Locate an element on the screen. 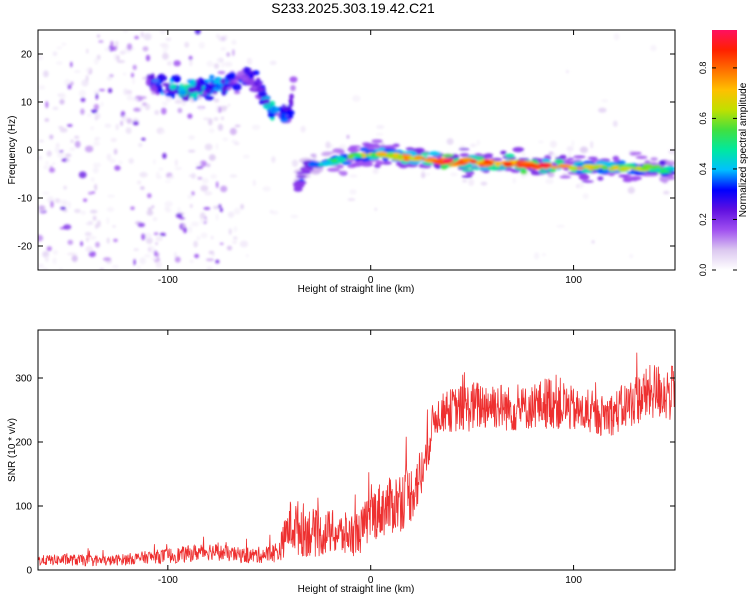 The width and height of the screenshot is (750, 600). snr-ytick-label: 0 is located at coordinates (29, 571).